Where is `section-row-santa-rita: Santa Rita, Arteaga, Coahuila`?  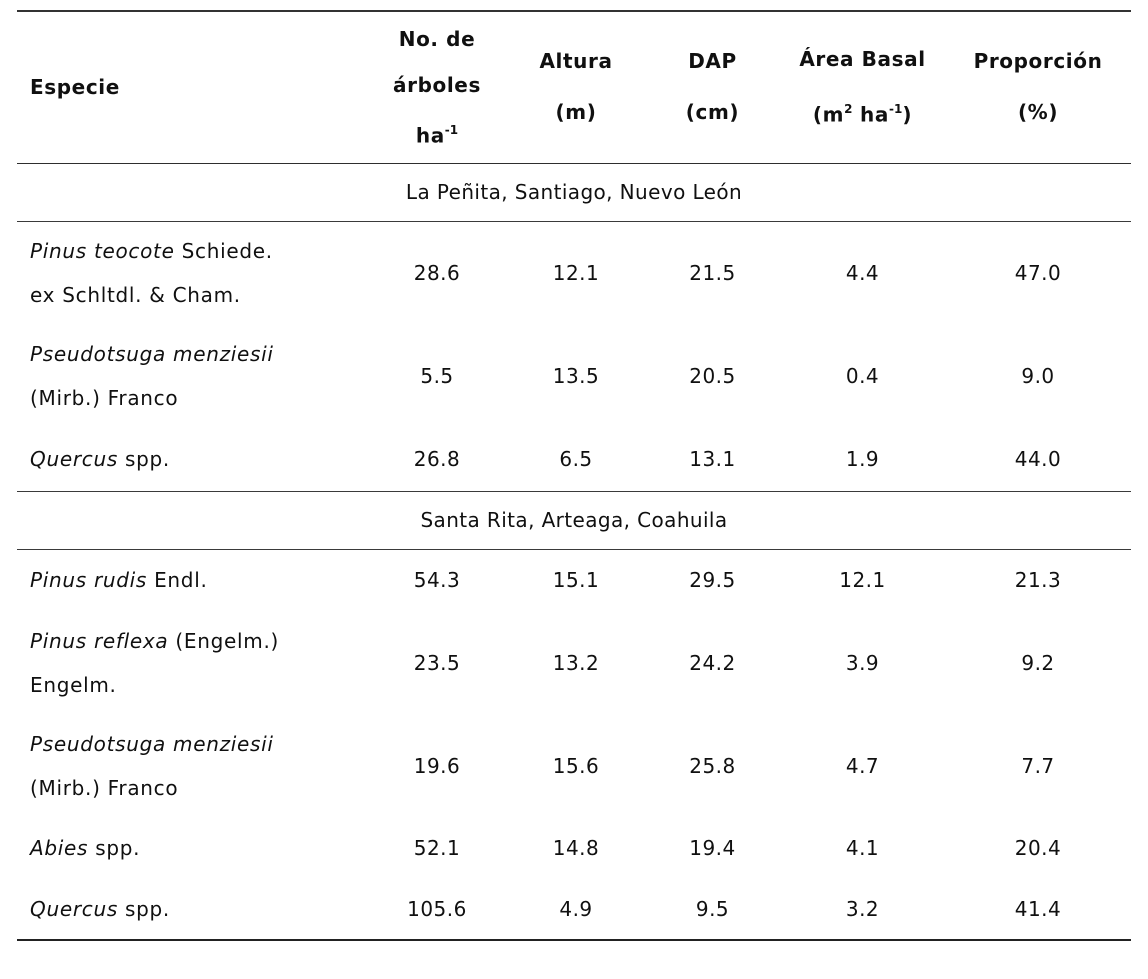 section-row-santa-rita: Santa Rita, Arteaga, Coahuila is located at coordinates (574, 520).